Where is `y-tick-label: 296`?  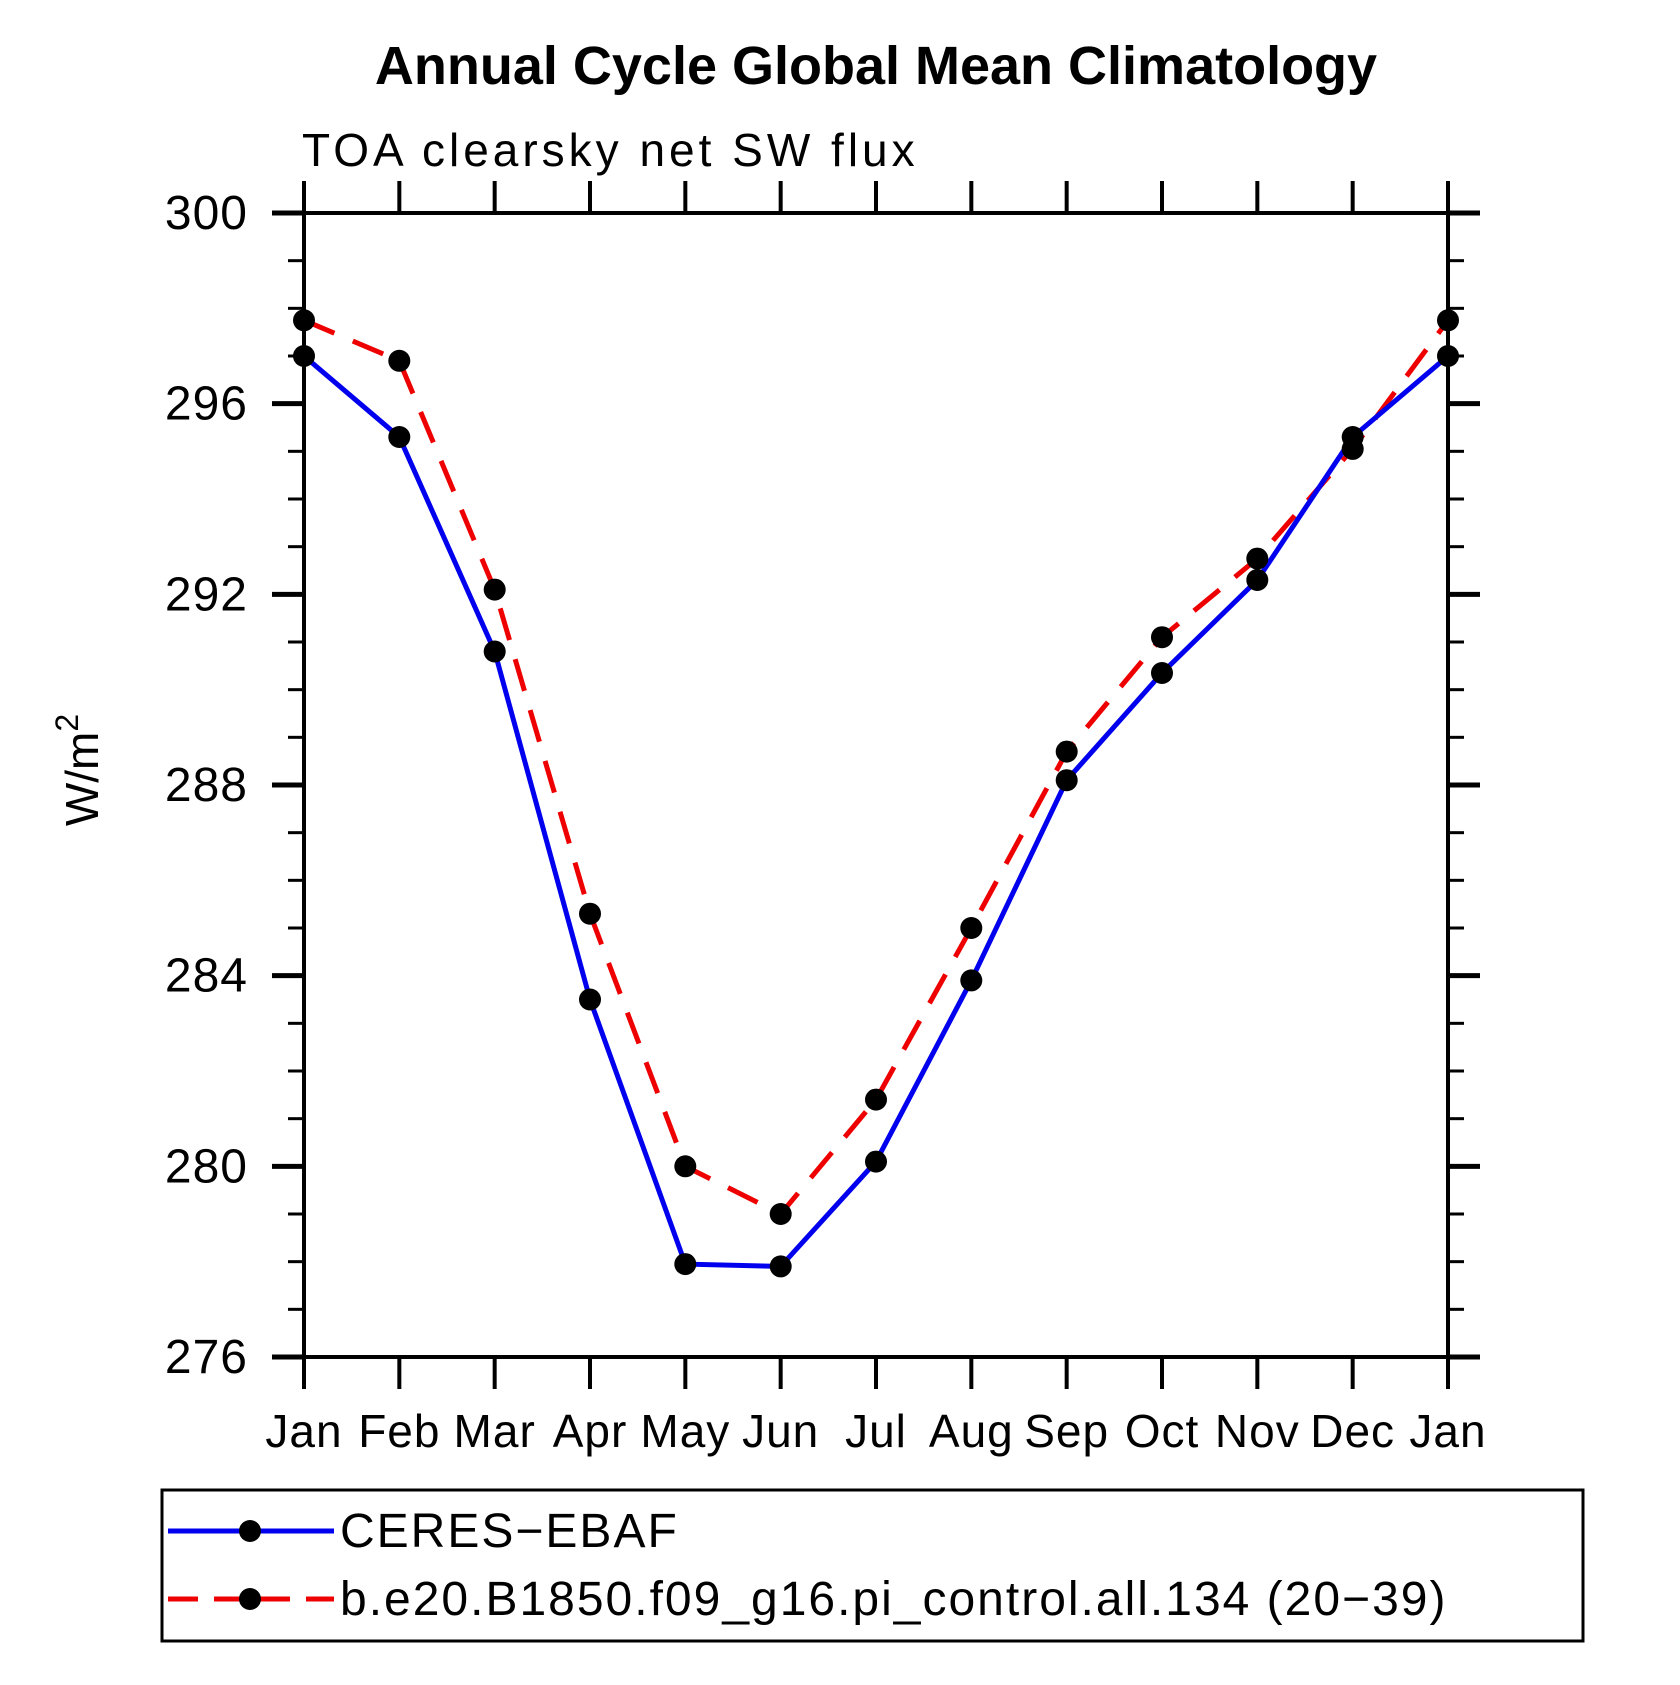
y-tick-label: 296 is located at coordinates (206, 404).